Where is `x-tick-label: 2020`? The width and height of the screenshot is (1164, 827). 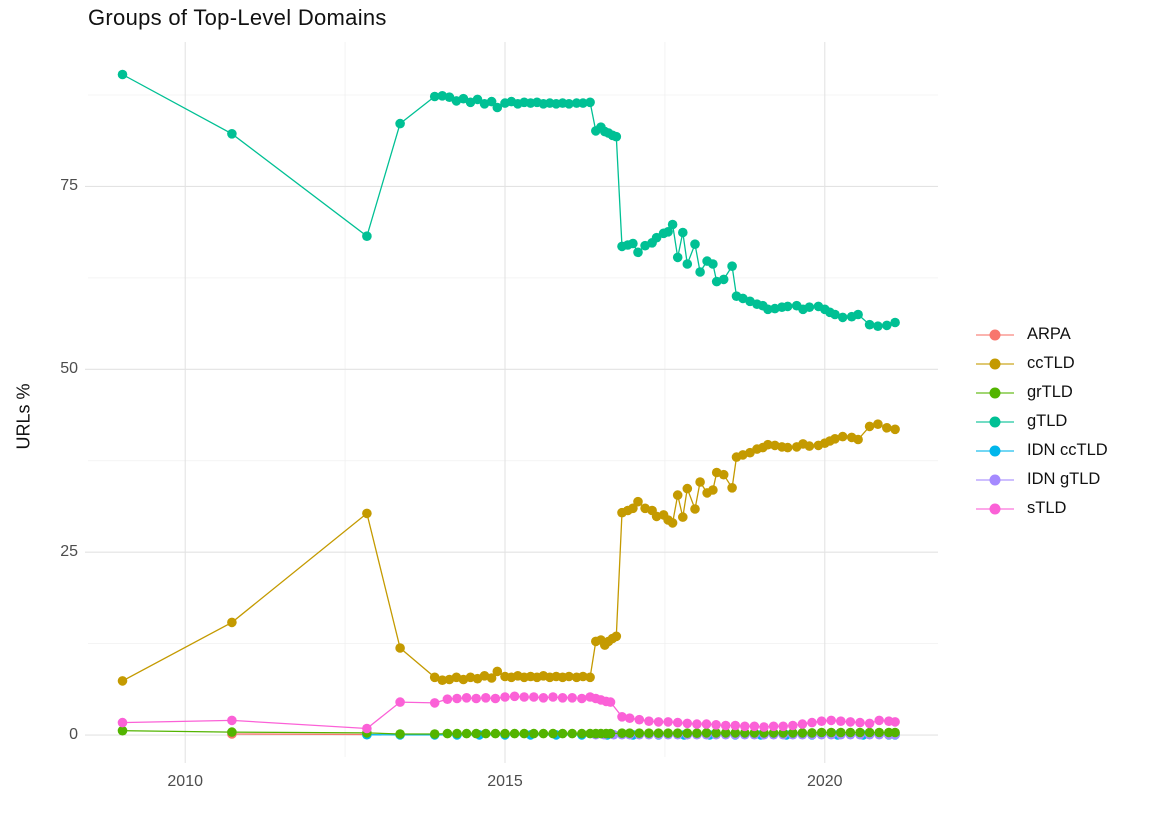
x-tick-label: 2020 is located at coordinates (824, 781).